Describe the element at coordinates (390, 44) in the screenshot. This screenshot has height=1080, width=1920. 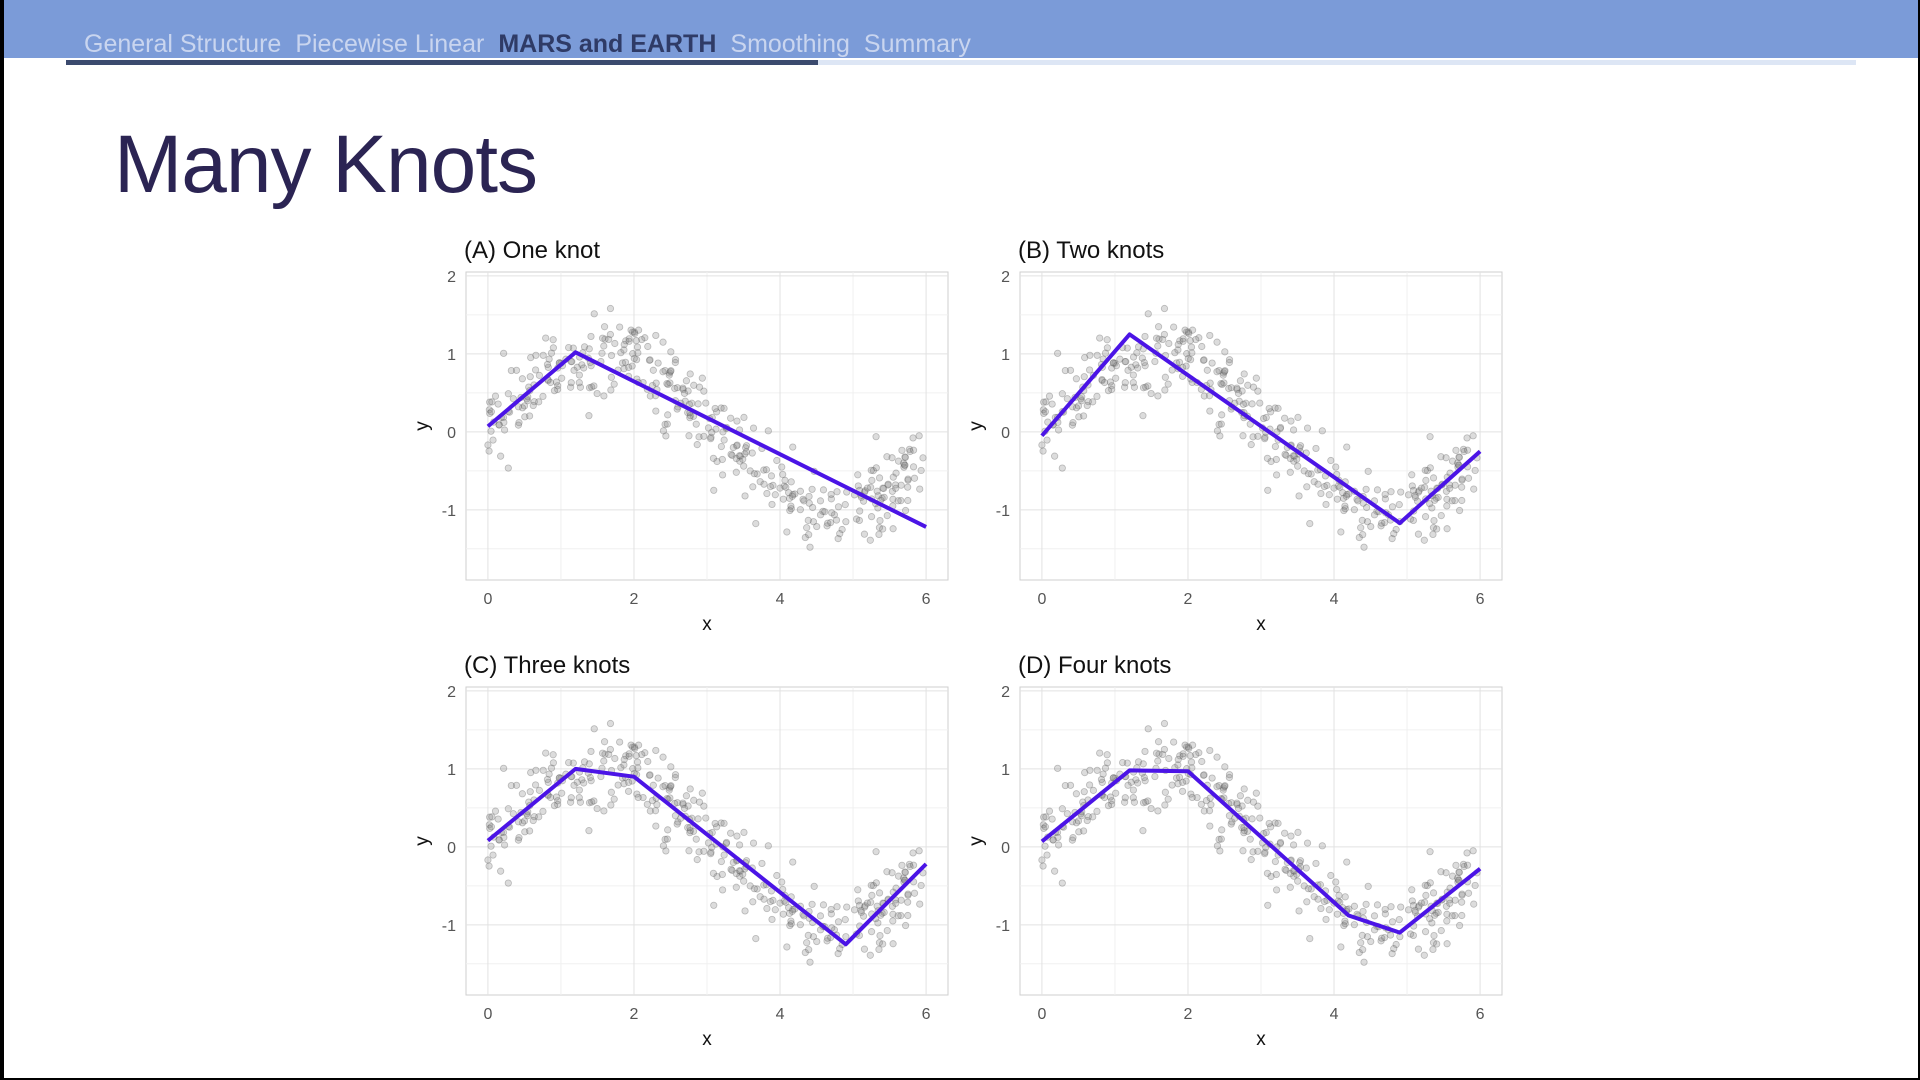
I see `nav-piecewise-linear: Piecewise Linear` at that location.